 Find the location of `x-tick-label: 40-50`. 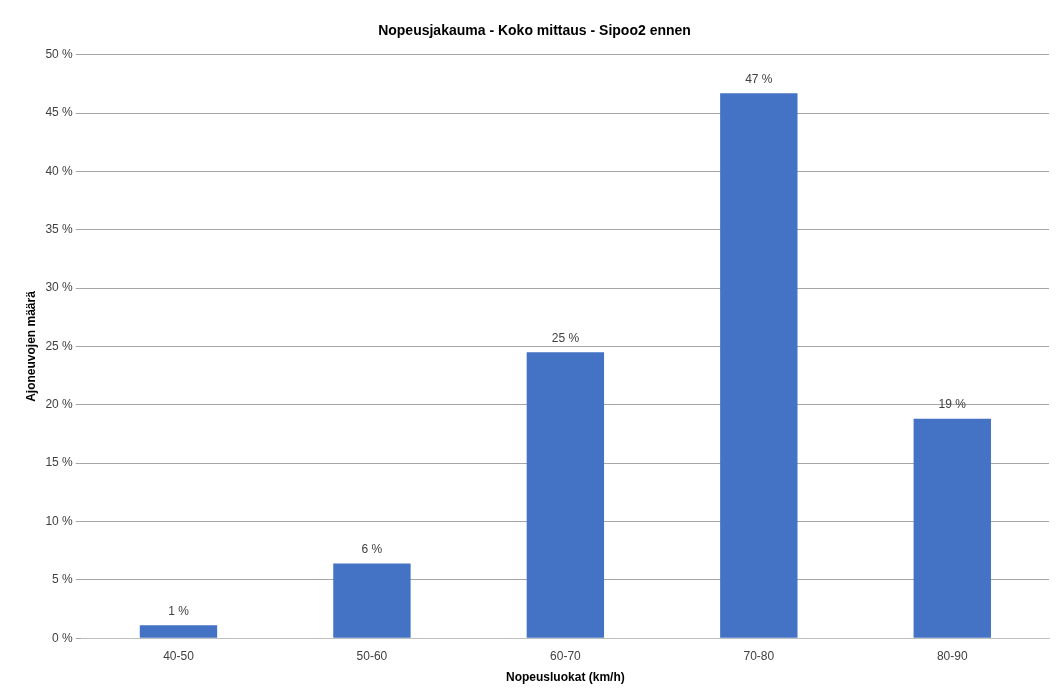

x-tick-label: 40-50 is located at coordinates (179, 655).